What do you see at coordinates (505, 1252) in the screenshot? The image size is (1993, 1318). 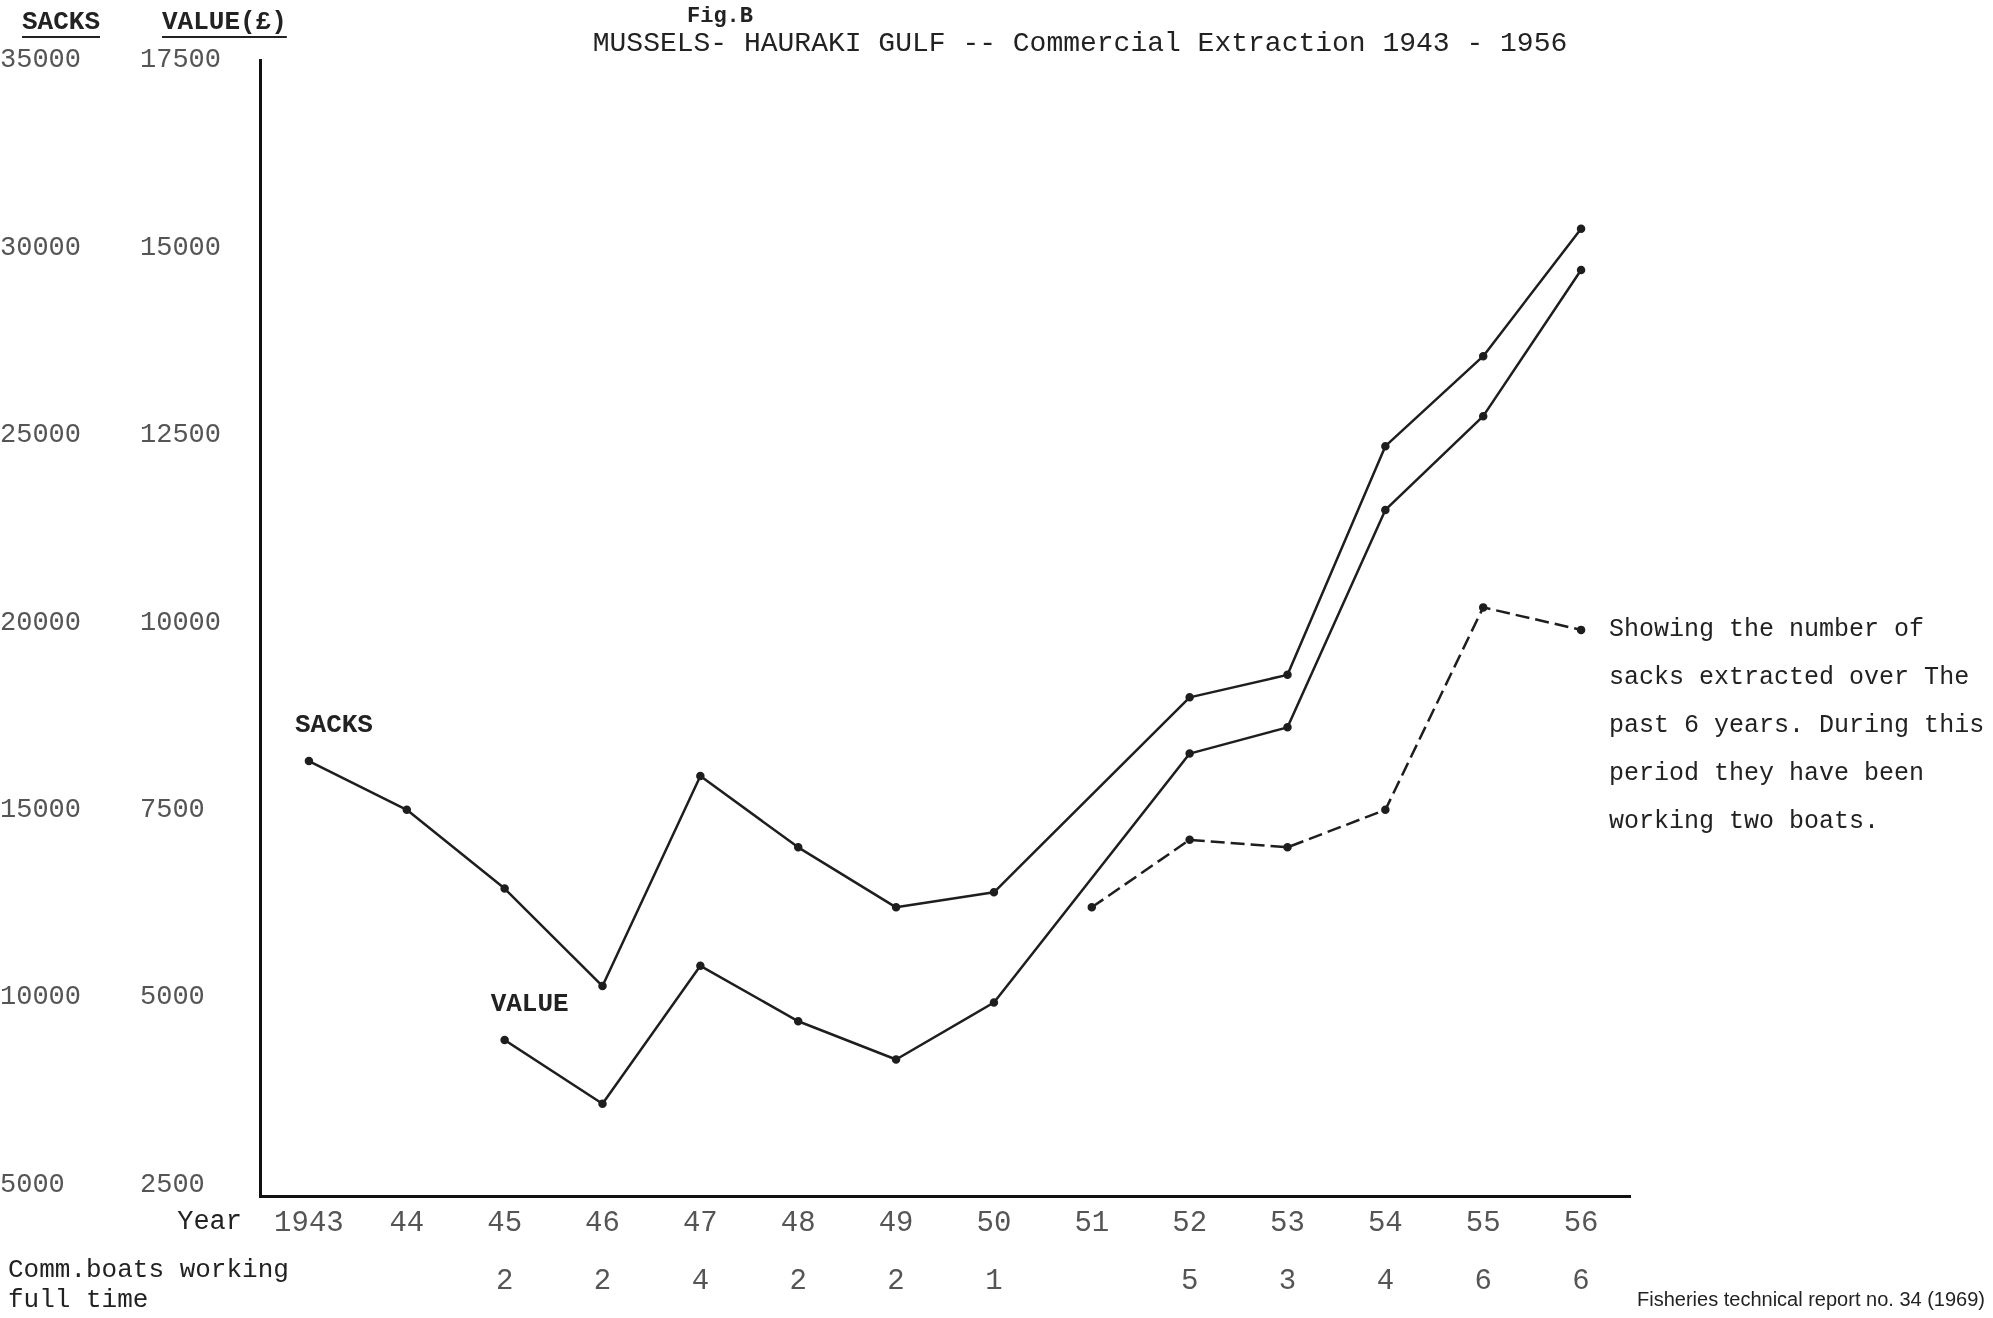 I see `x-tick-label: 45 2` at bounding box center [505, 1252].